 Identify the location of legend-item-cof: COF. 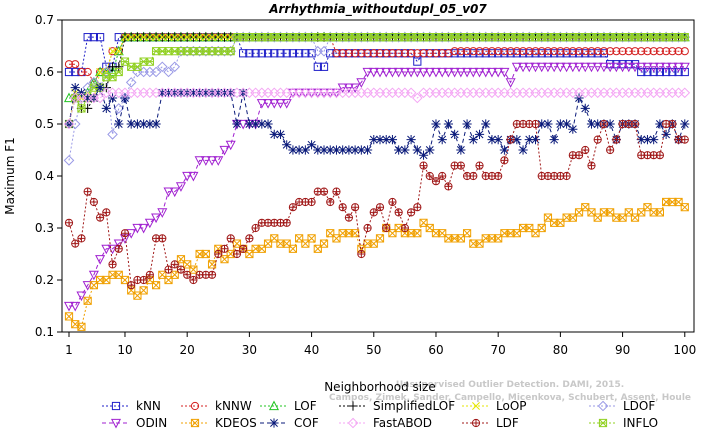
(289, 423).